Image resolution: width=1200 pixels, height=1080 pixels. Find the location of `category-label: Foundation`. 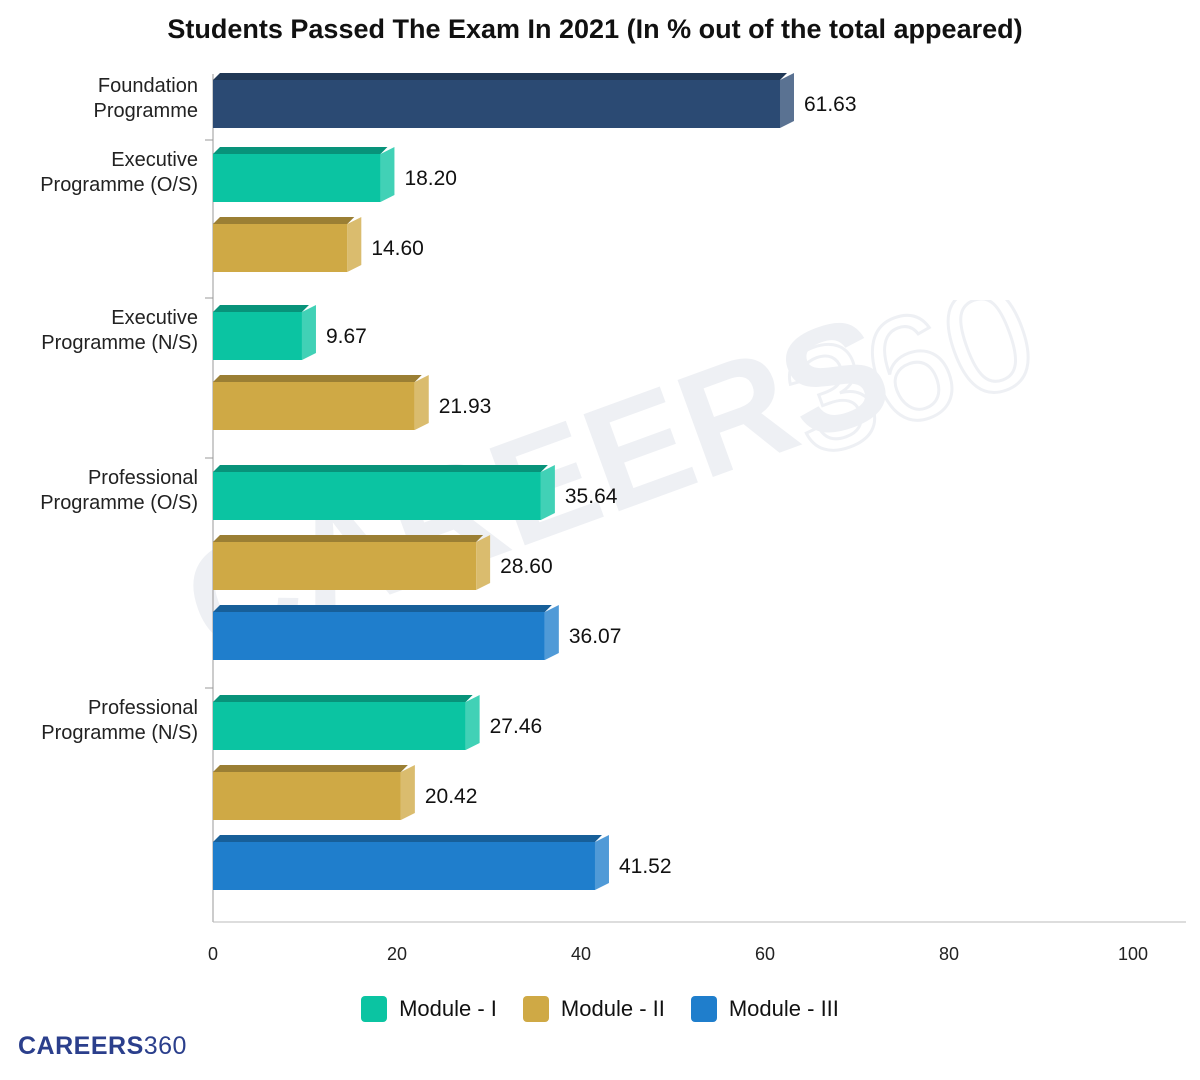

category-label: Foundation is located at coordinates (148, 86).